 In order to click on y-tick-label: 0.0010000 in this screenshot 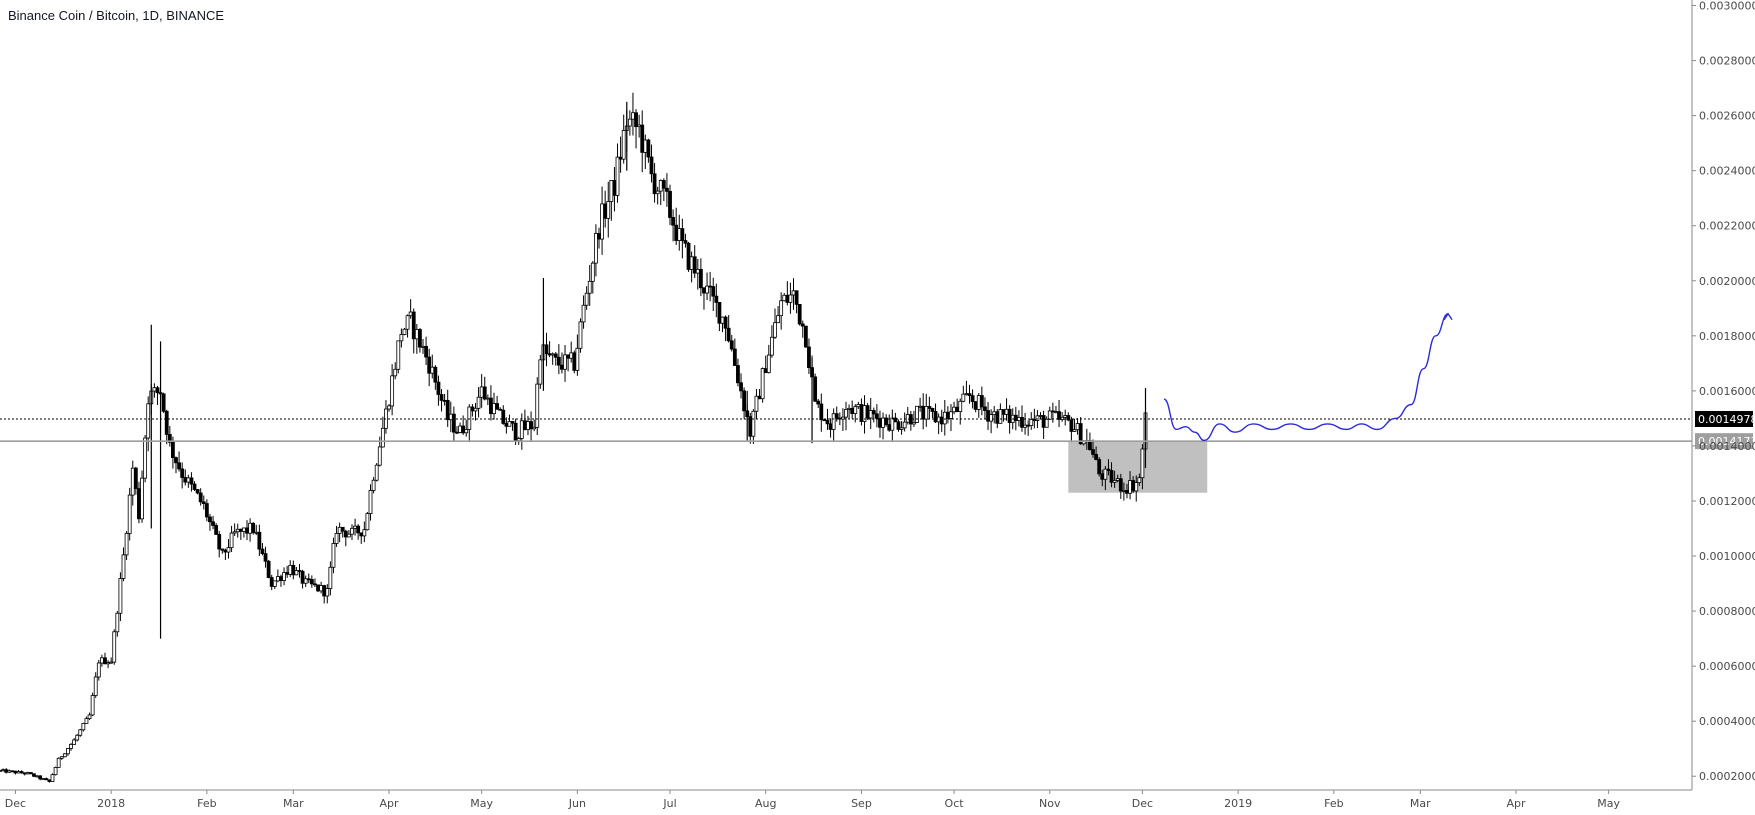, I will do `click(1727, 556)`.